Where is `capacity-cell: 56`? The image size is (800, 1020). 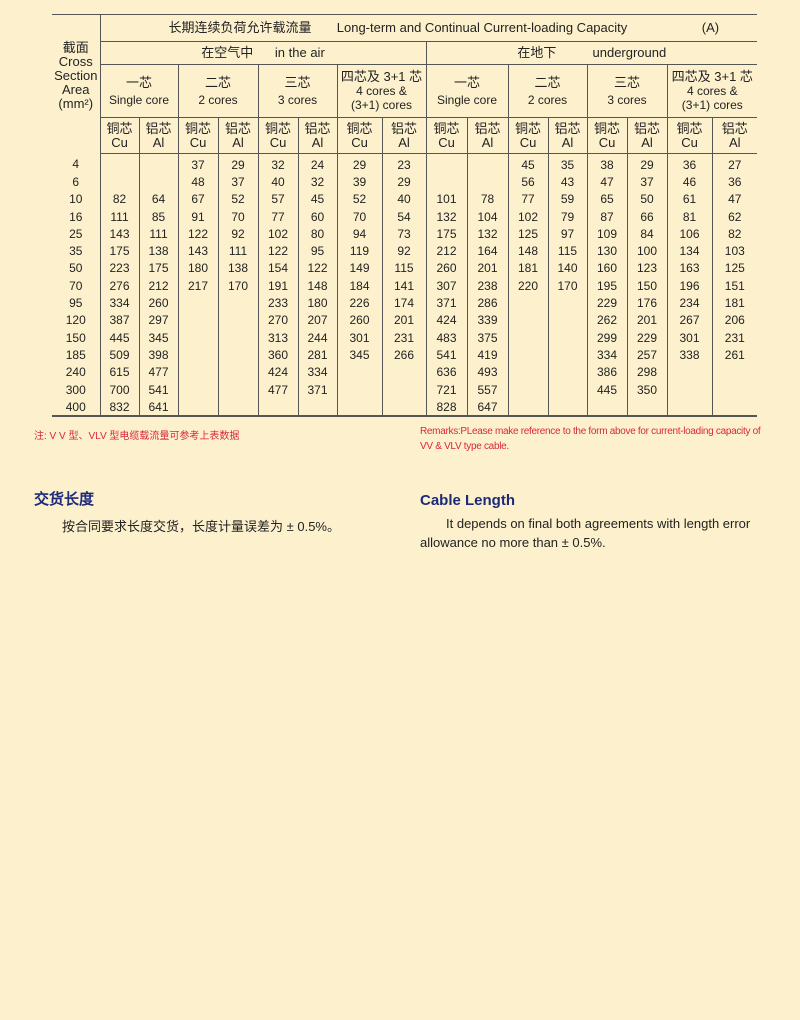 capacity-cell: 56 is located at coordinates (527, 182).